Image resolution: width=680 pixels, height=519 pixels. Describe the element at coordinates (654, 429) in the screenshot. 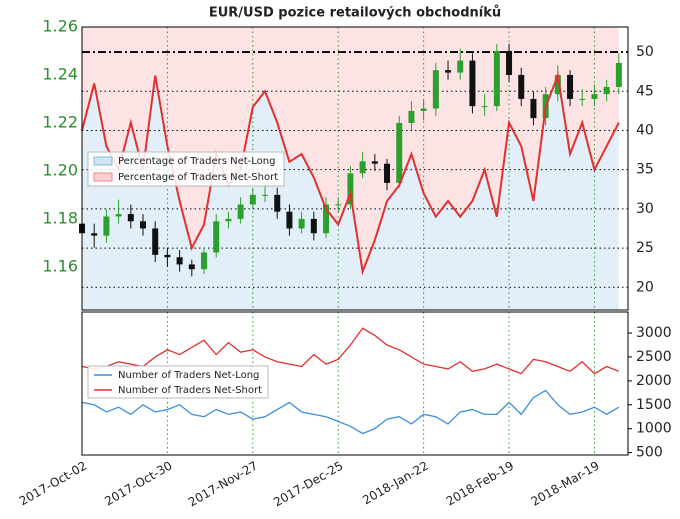

I see `y-tick-label: 1000` at that location.